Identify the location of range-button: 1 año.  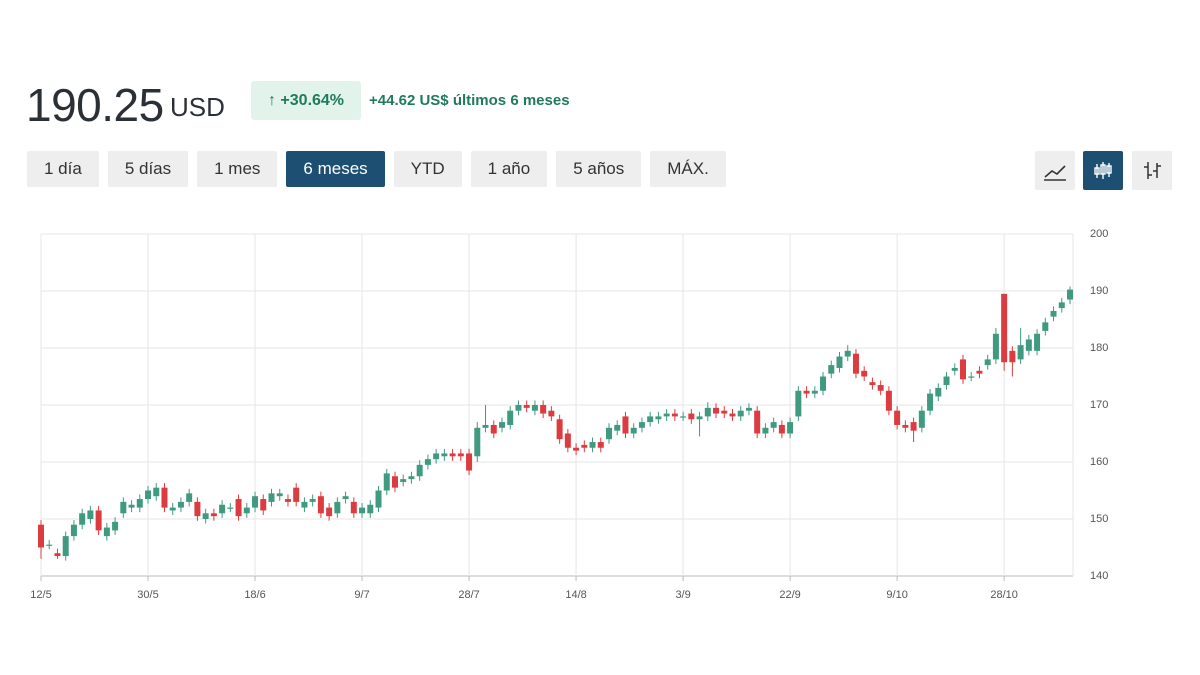
(509, 169).